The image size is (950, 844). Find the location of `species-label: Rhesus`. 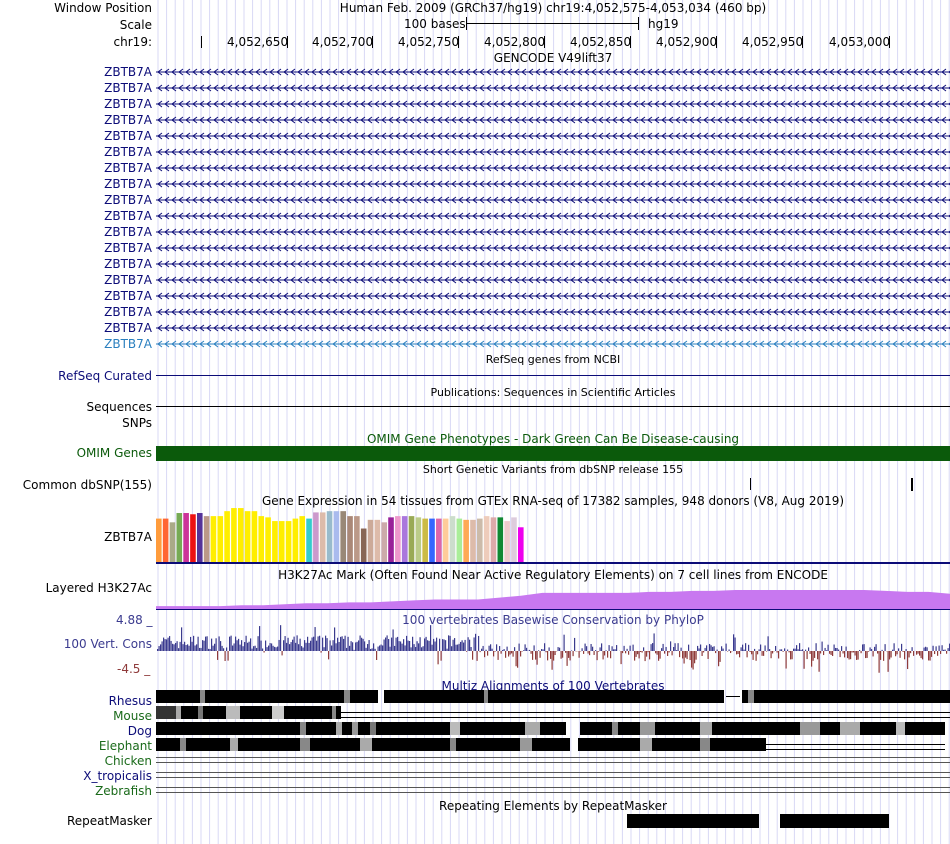

species-label: Rhesus is located at coordinates (130, 701).